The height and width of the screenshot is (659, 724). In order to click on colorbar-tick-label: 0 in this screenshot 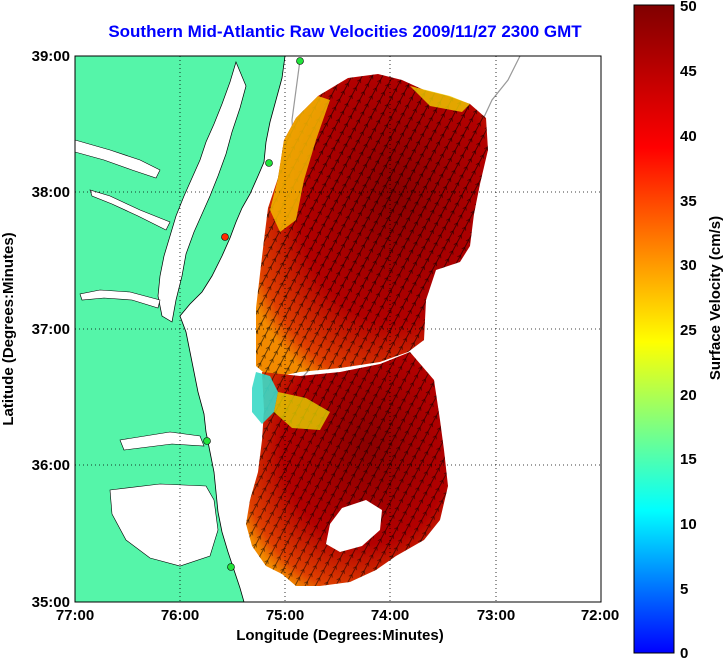, I will do `click(684, 652)`.